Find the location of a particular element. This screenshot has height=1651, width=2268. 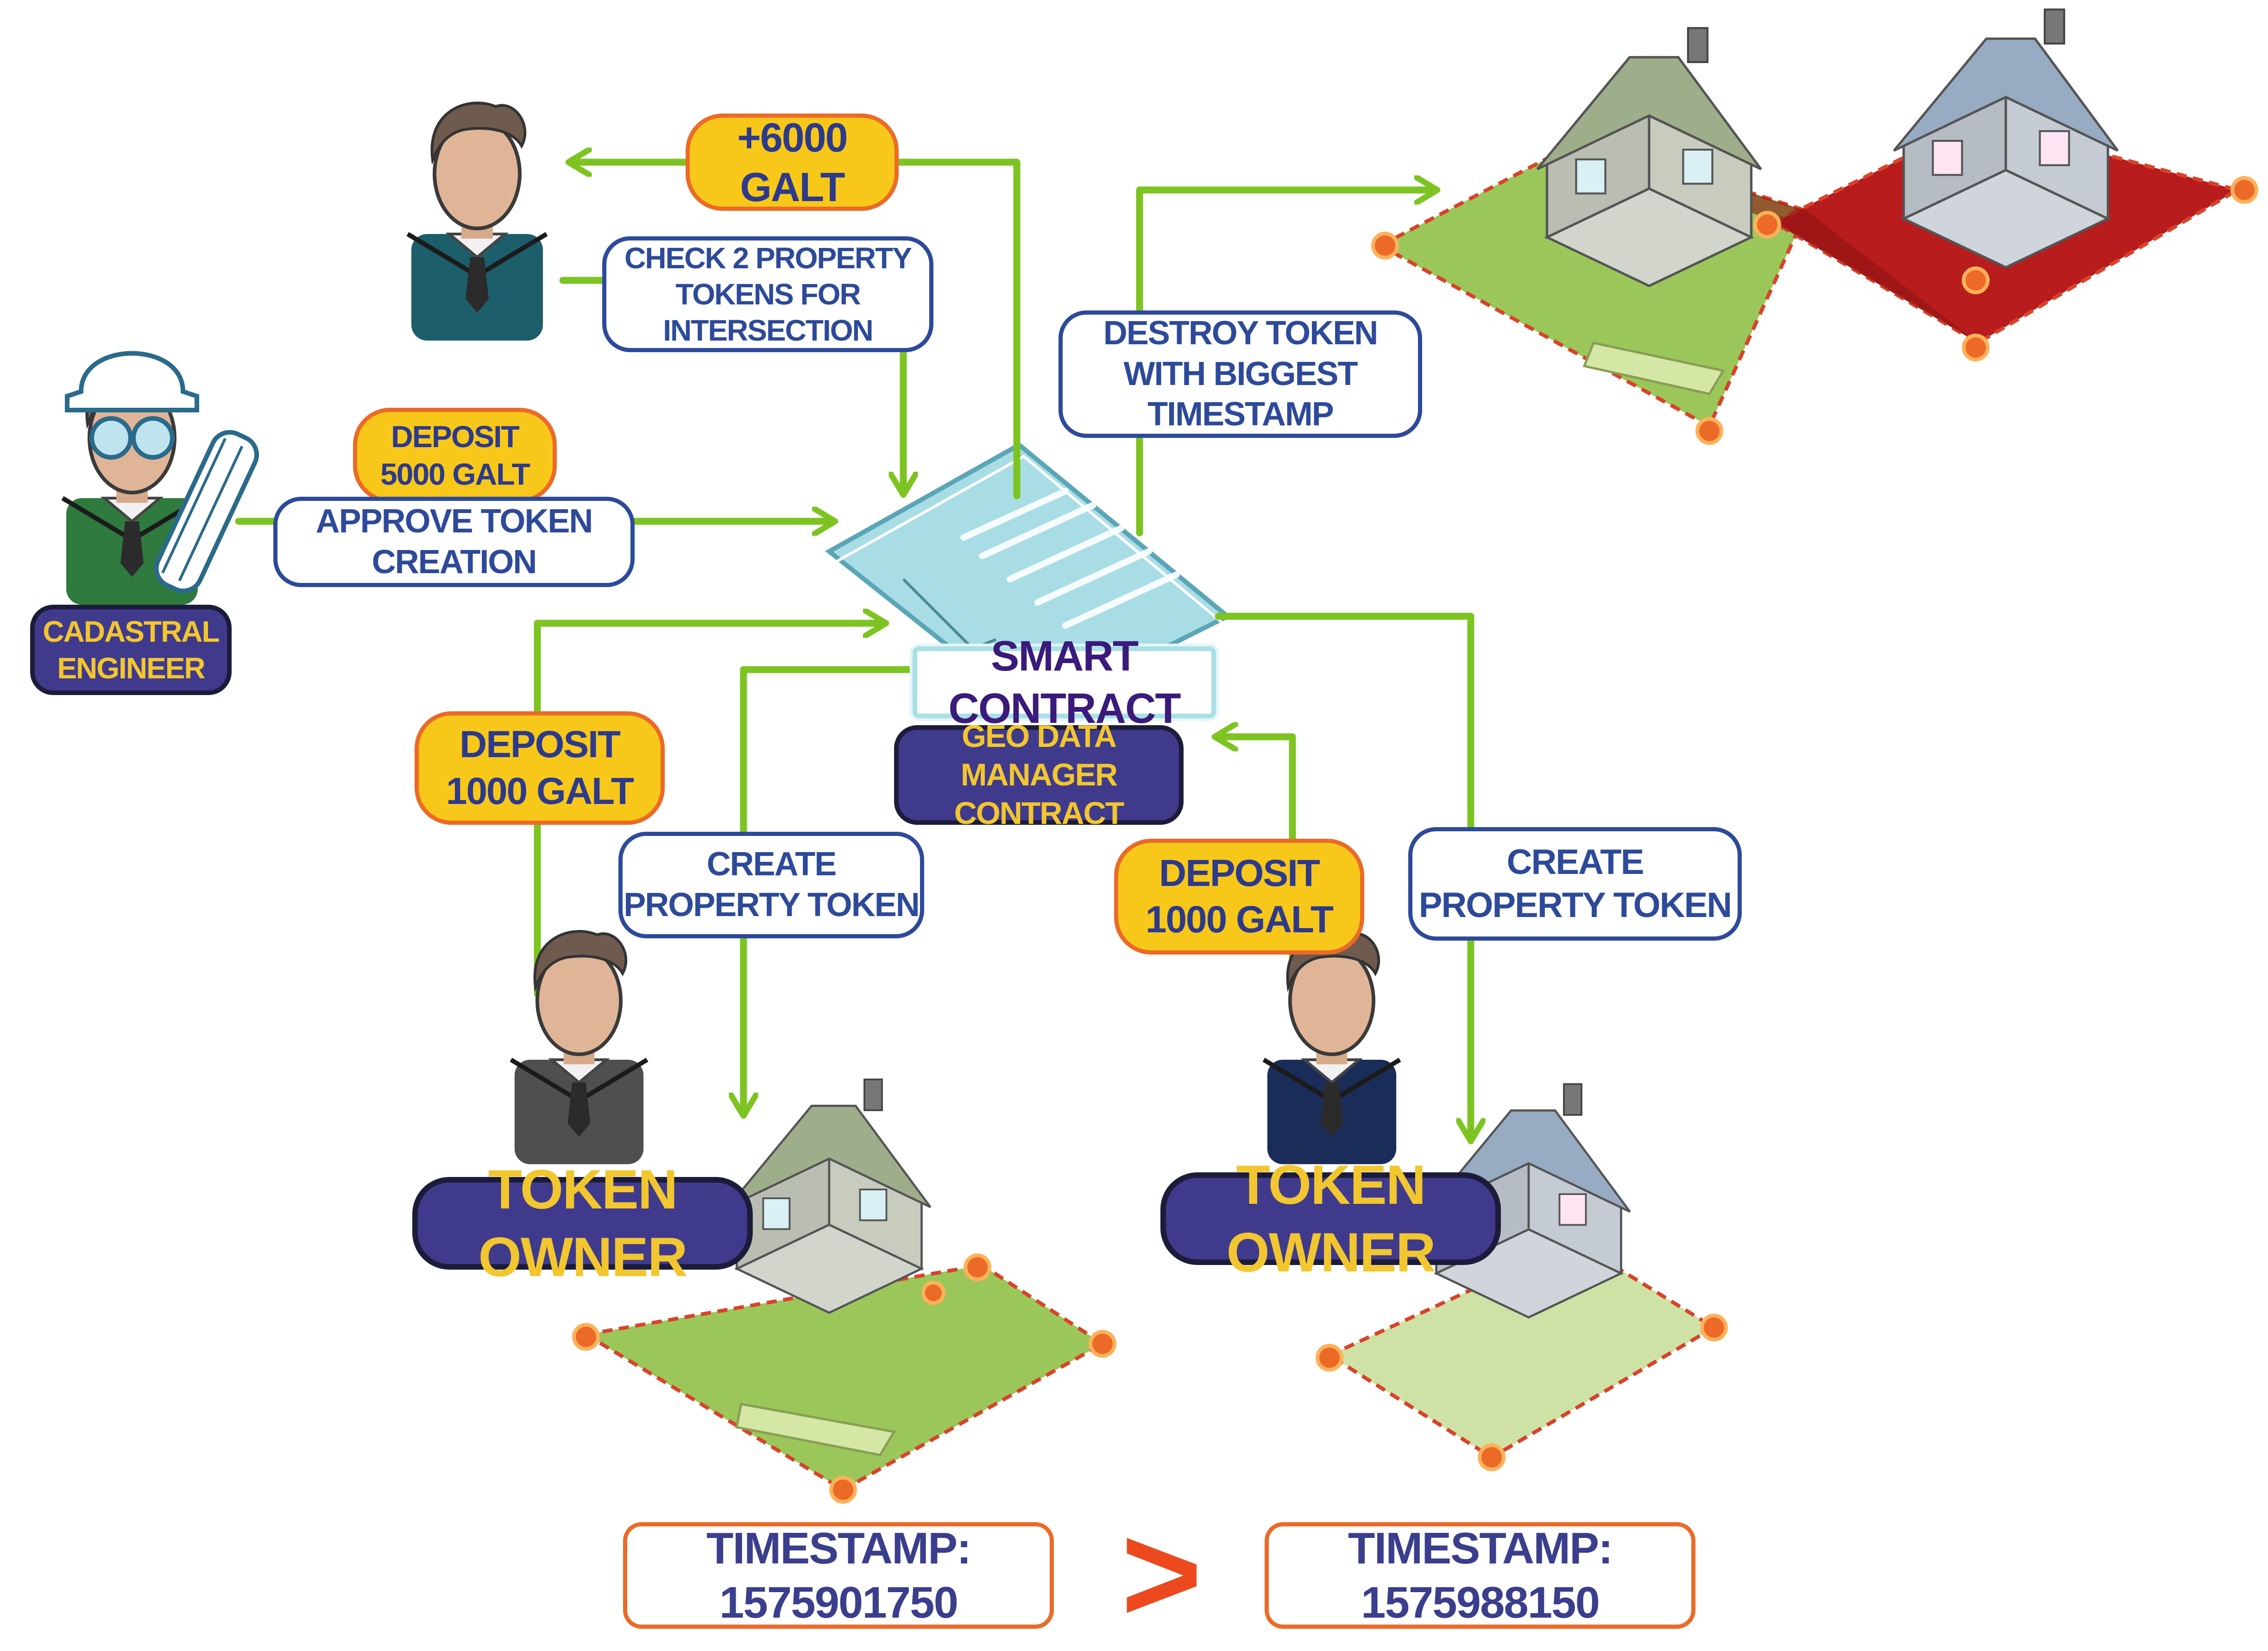

check-tokens-label: CHECK 2 PROPERTY TOKENS FOR INTERSECTION is located at coordinates (767, 294).